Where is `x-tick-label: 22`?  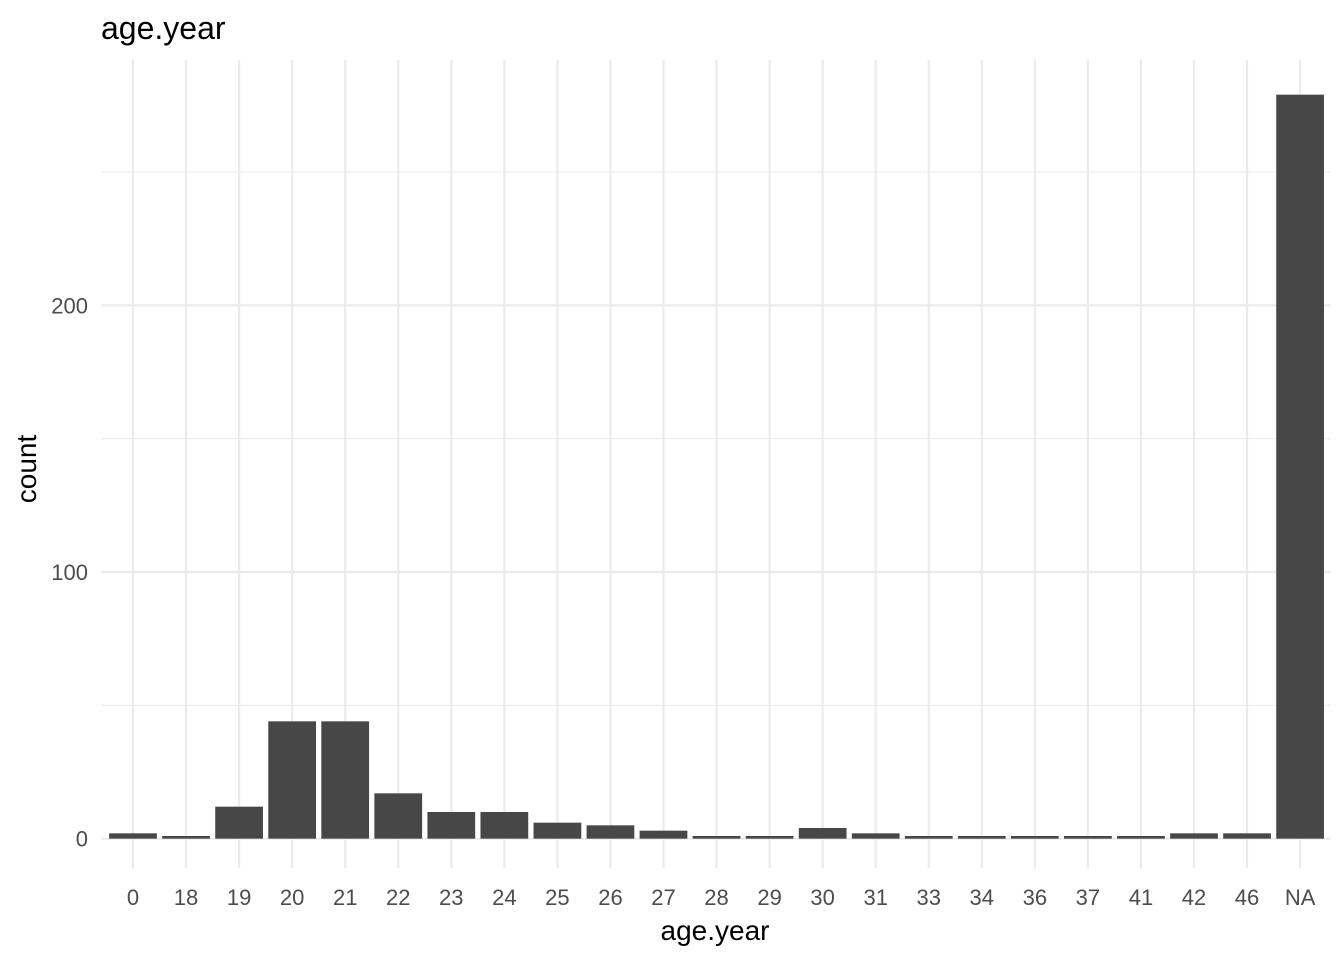 x-tick-label: 22 is located at coordinates (398, 897).